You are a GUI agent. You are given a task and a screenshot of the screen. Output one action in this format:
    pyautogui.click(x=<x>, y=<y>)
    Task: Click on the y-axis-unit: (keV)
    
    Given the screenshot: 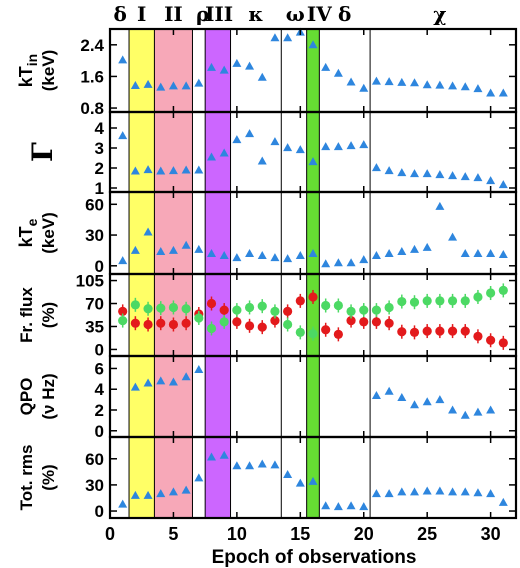 What is the action you would take?
    pyautogui.click(x=48, y=71)
    